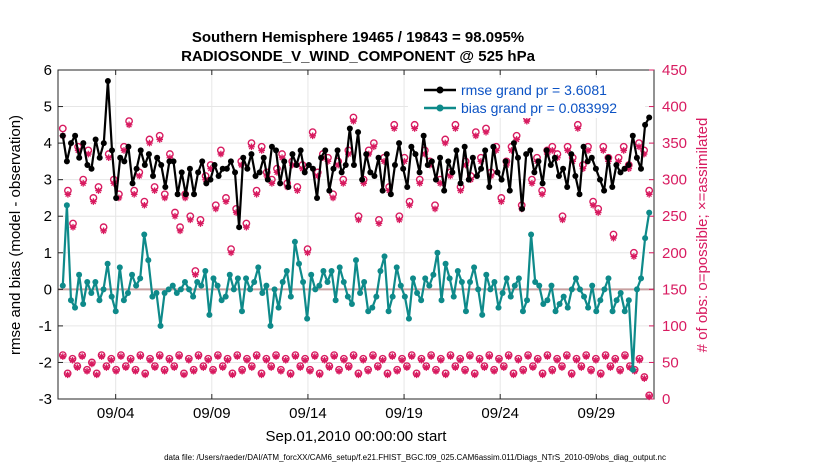 The image size is (830, 475). I want to click on y-right-tick-label: 50, so click(670, 362).